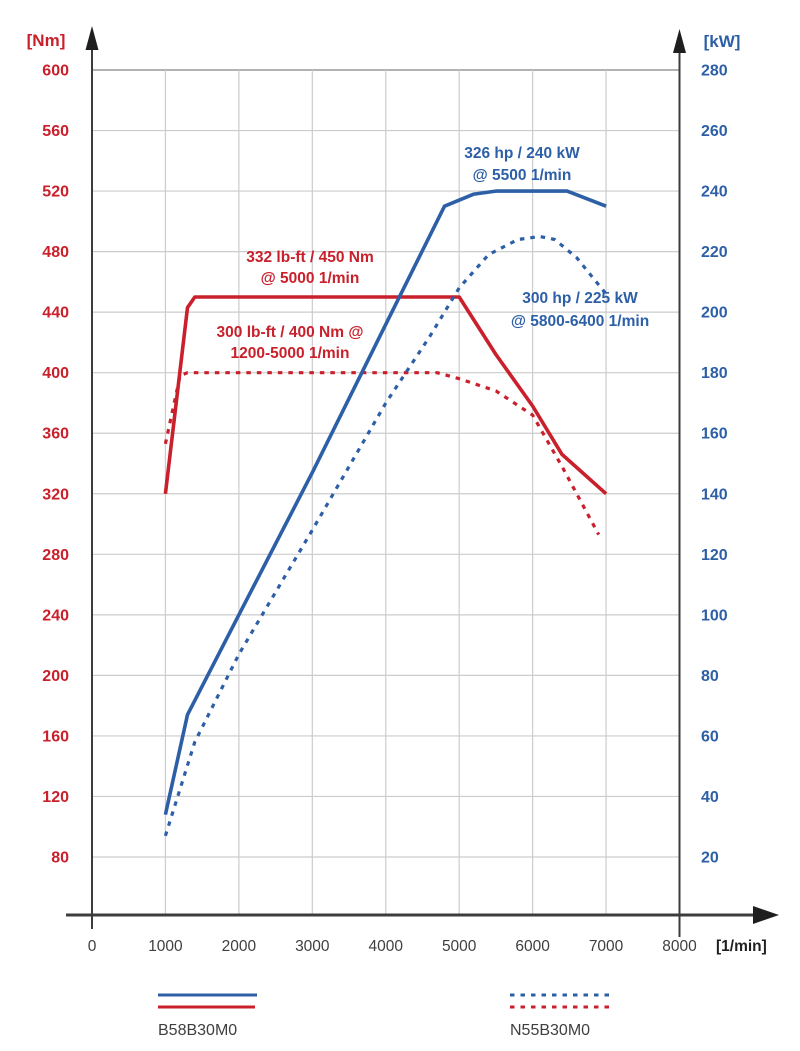  What do you see at coordinates (92, 946) in the screenshot?
I see `x-tick-label: 0` at bounding box center [92, 946].